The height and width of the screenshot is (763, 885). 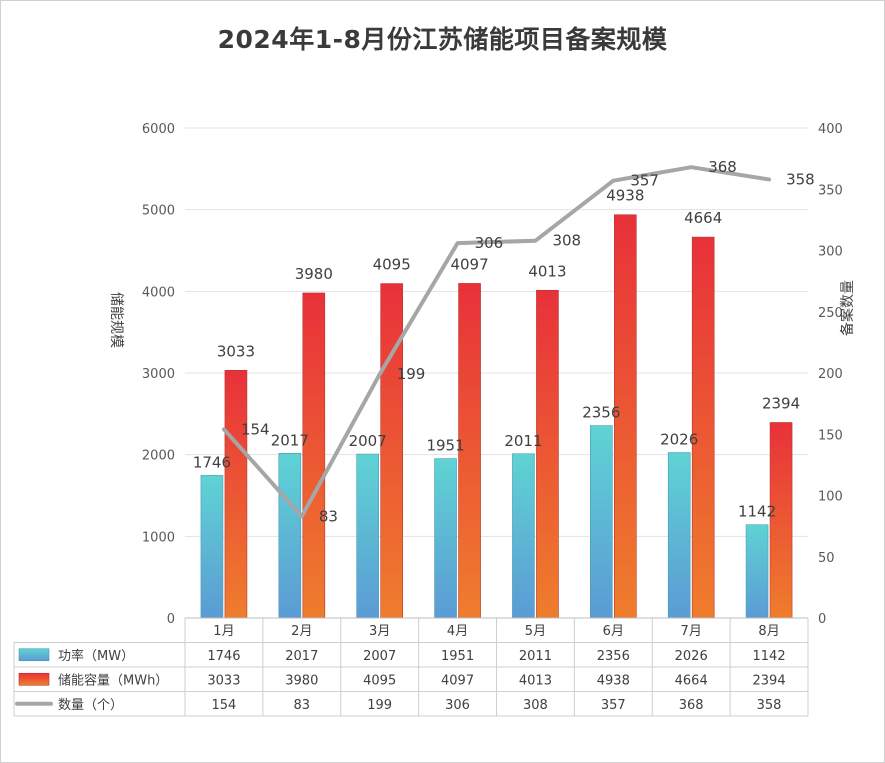 What do you see at coordinates (826, 558) in the screenshot?
I see `y2-tick-label: 50` at bounding box center [826, 558].